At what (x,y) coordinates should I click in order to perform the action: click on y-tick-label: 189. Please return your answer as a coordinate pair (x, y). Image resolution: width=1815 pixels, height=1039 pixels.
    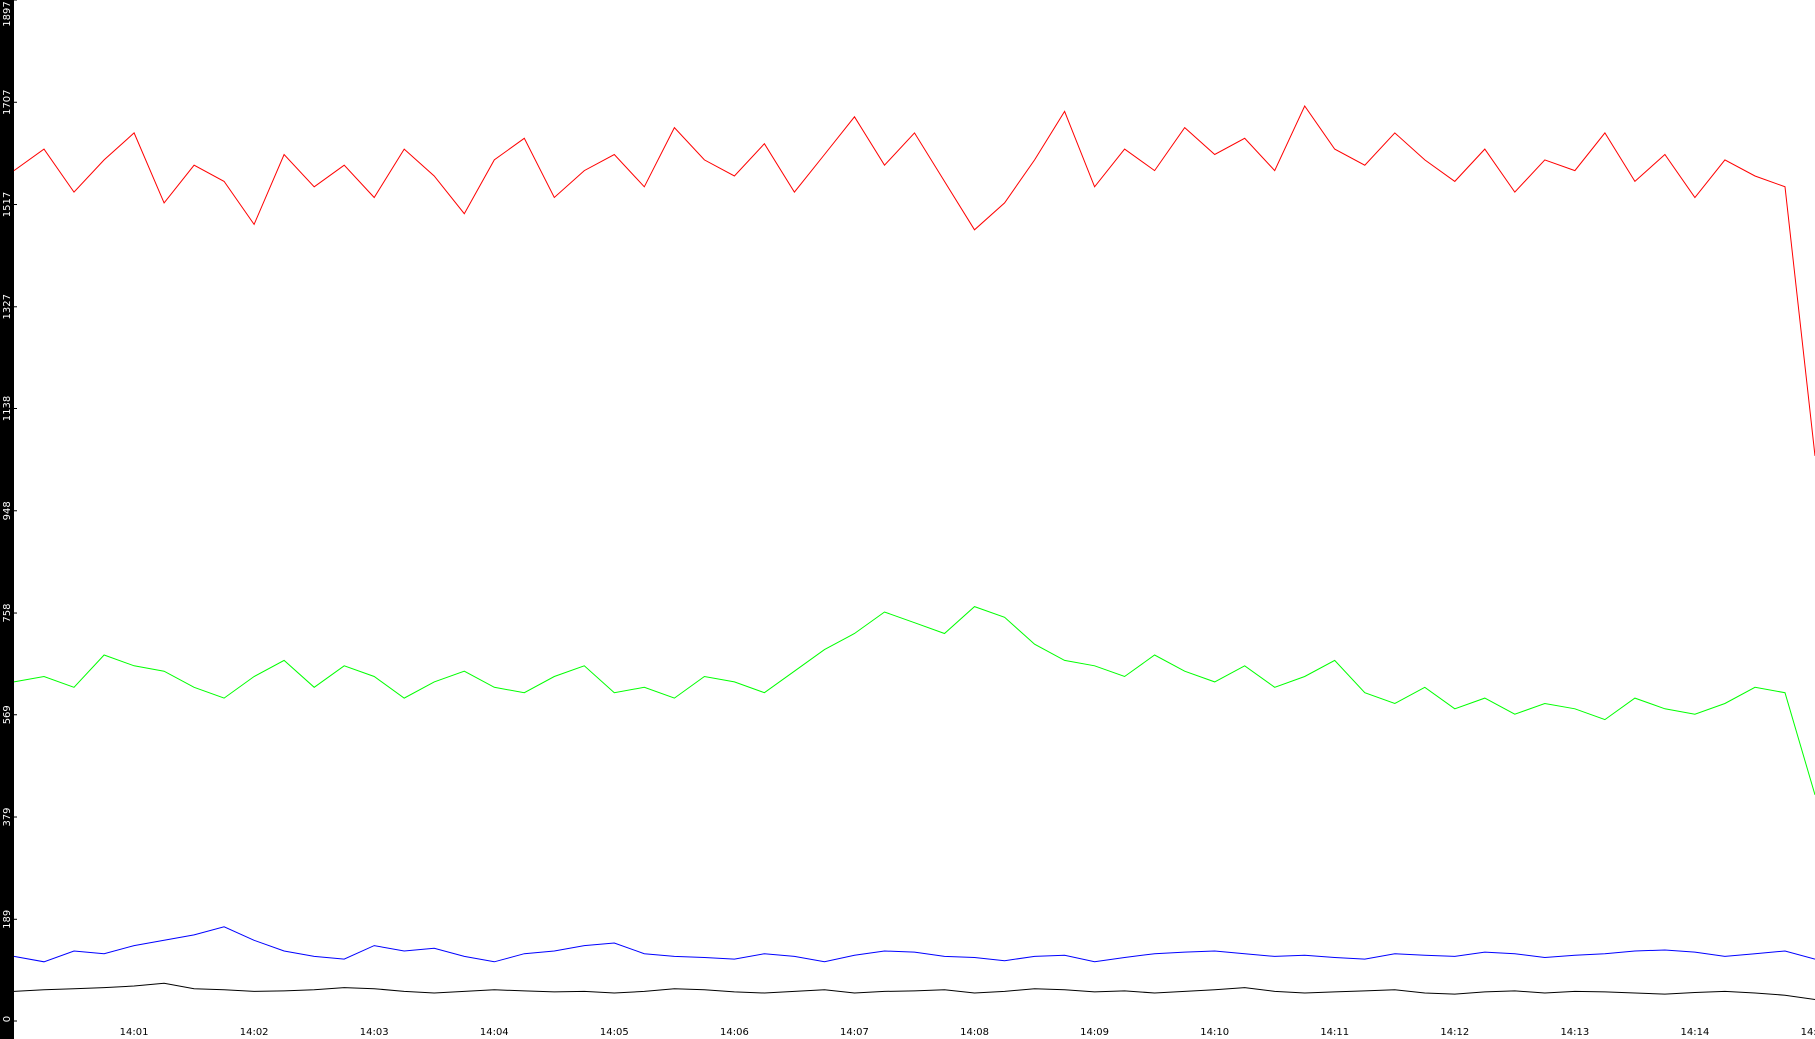
    Looking at the image, I should click on (7, 919).